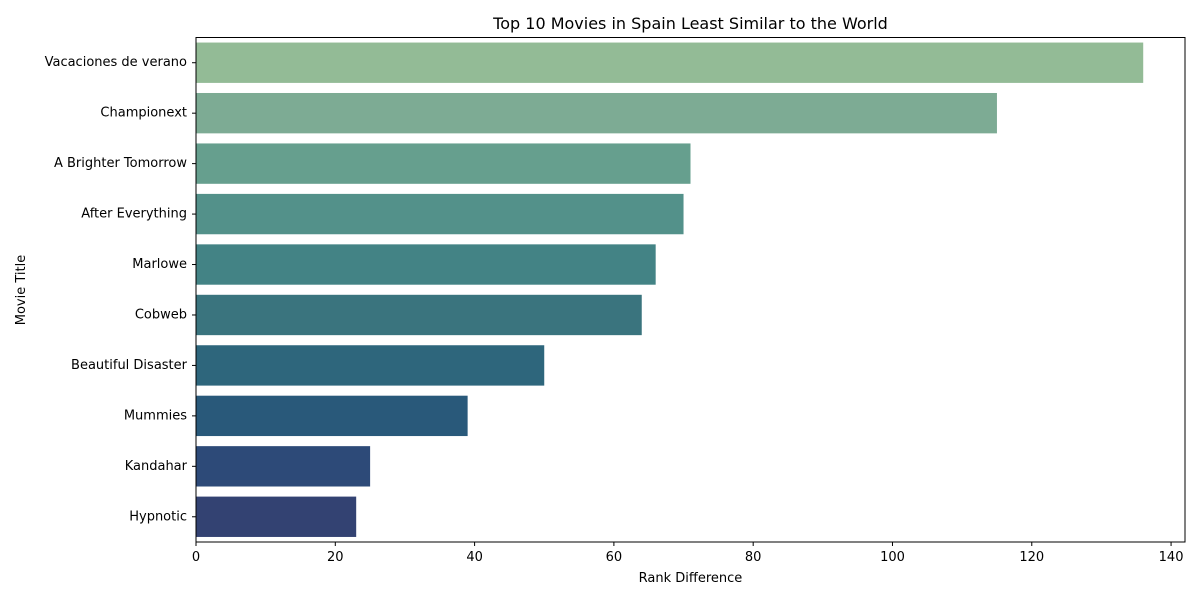 Image resolution: width=1200 pixels, height=600 pixels. What do you see at coordinates (161, 314) in the screenshot?
I see `y-tick-label: Cobweb` at bounding box center [161, 314].